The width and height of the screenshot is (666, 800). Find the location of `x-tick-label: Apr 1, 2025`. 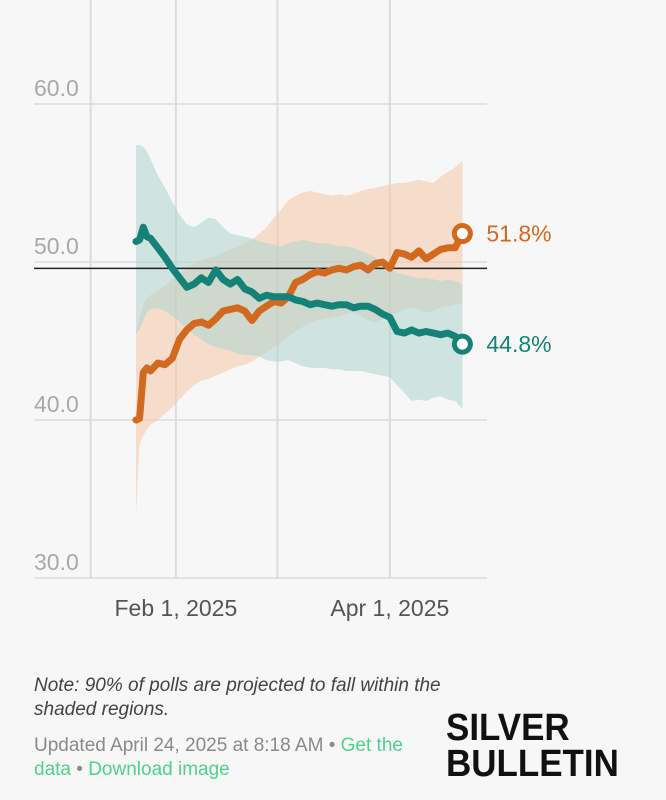

x-tick-label: Apr 1, 2025 is located at coordinates (389, 608).